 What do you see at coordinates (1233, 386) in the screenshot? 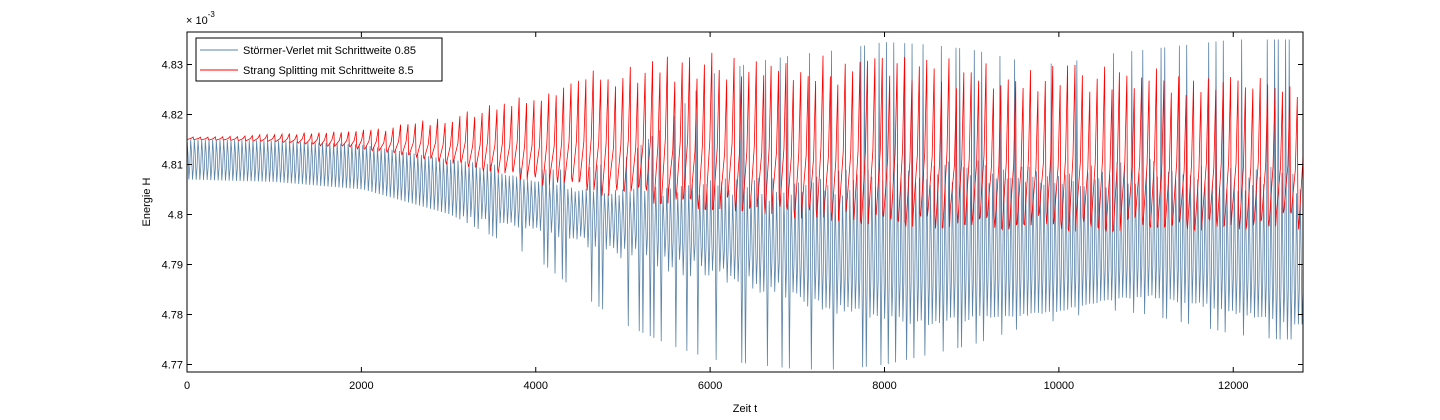
I see `x-tick-label: 12000` at bounding box center [1233, 386].